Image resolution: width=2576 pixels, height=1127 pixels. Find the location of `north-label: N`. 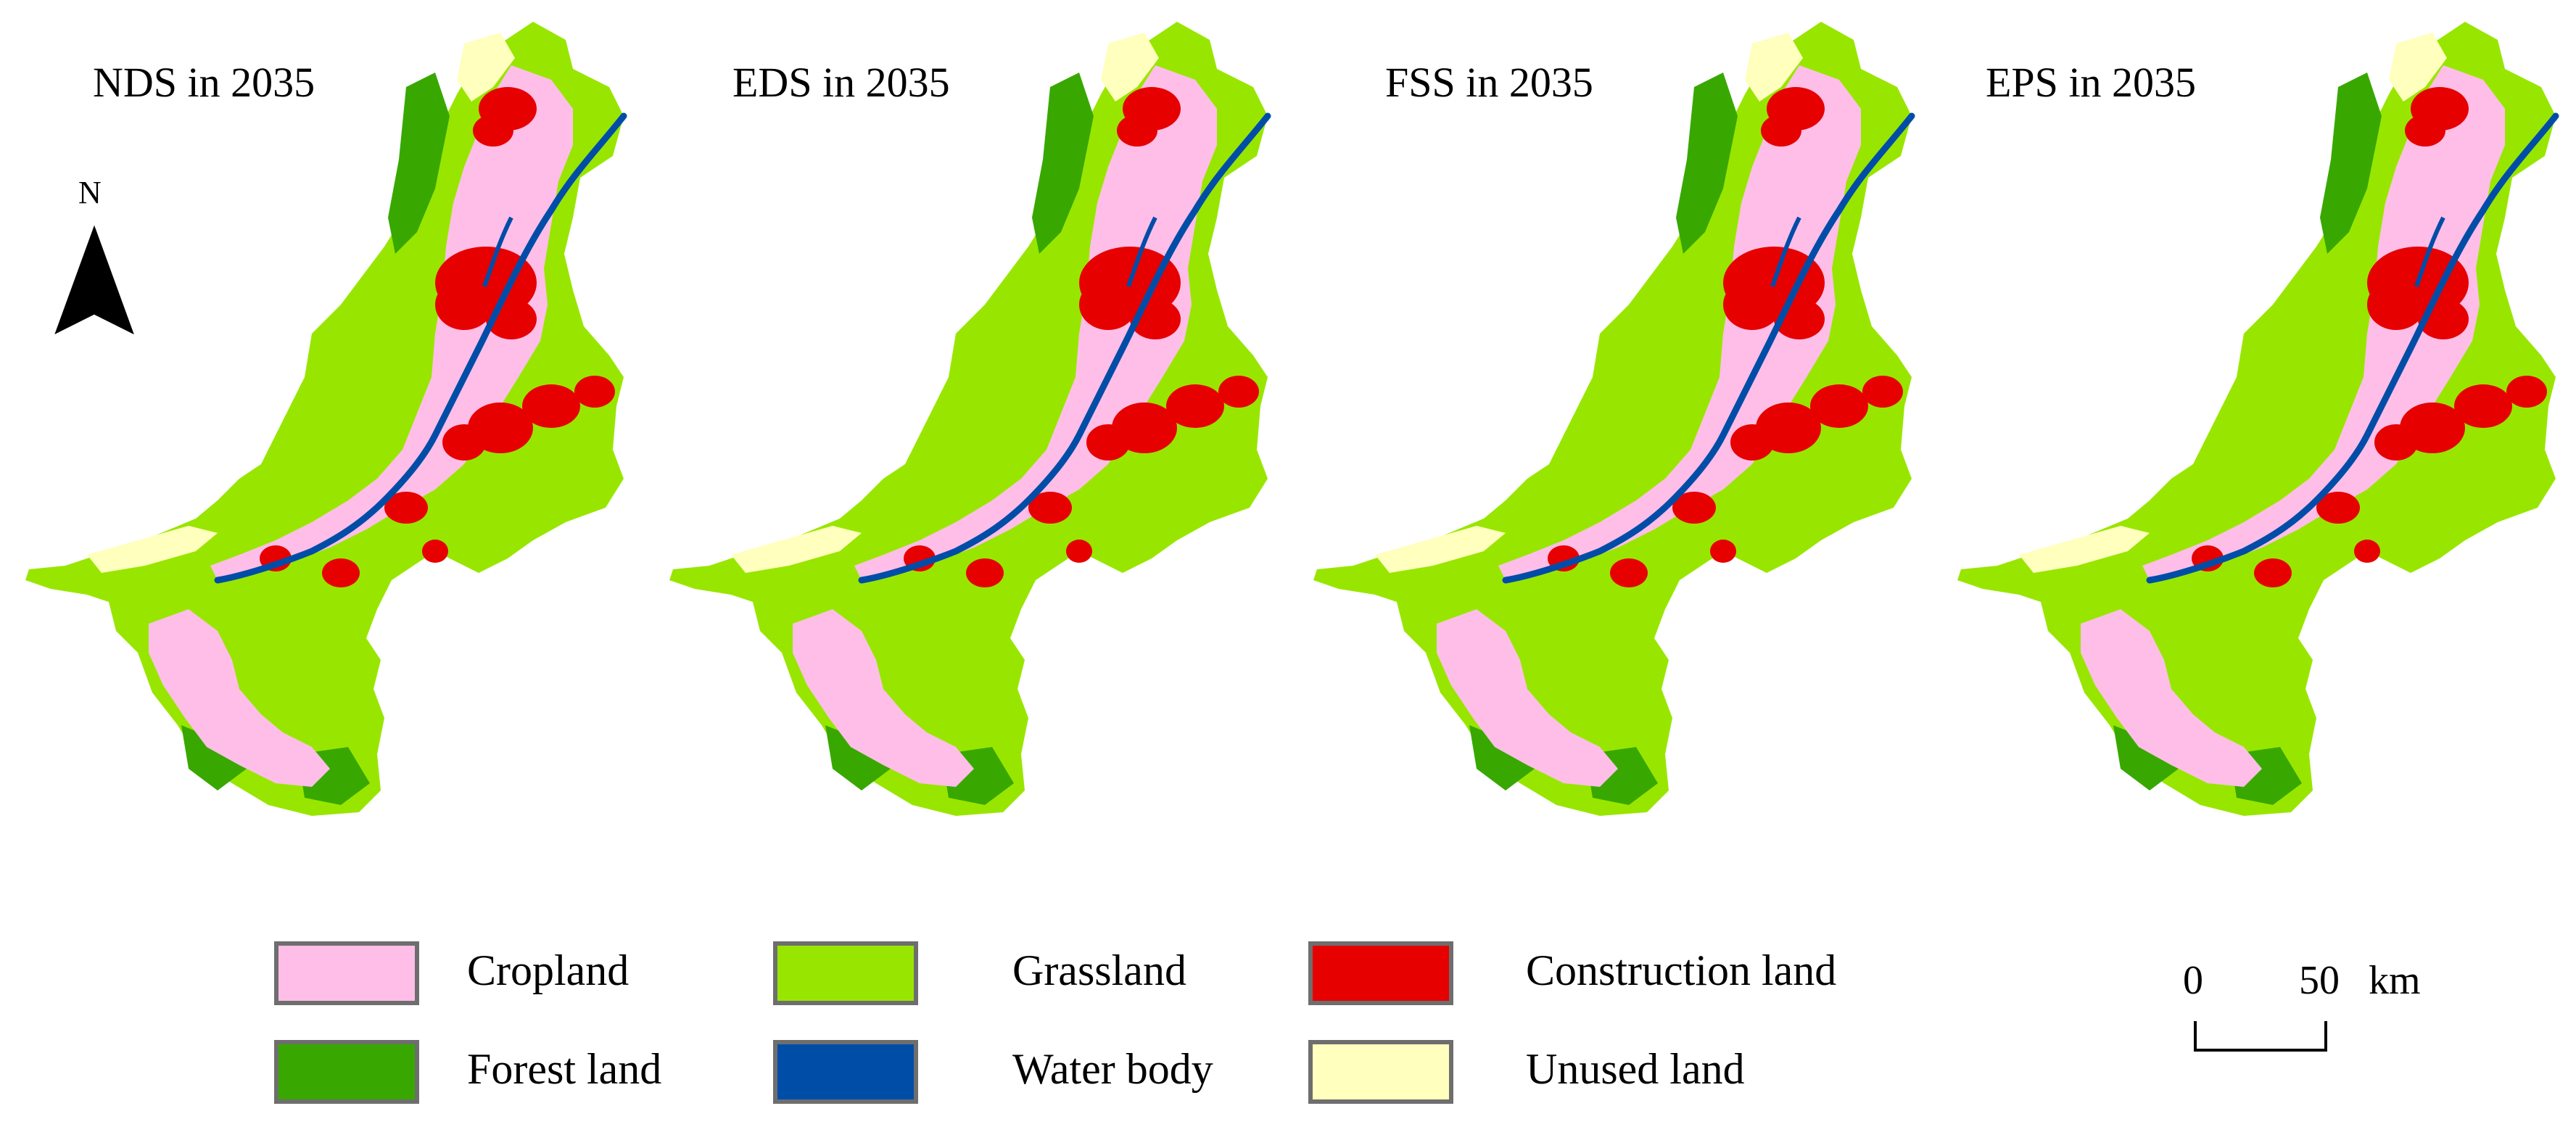

north-label: N is located at coordinates (90, 192).